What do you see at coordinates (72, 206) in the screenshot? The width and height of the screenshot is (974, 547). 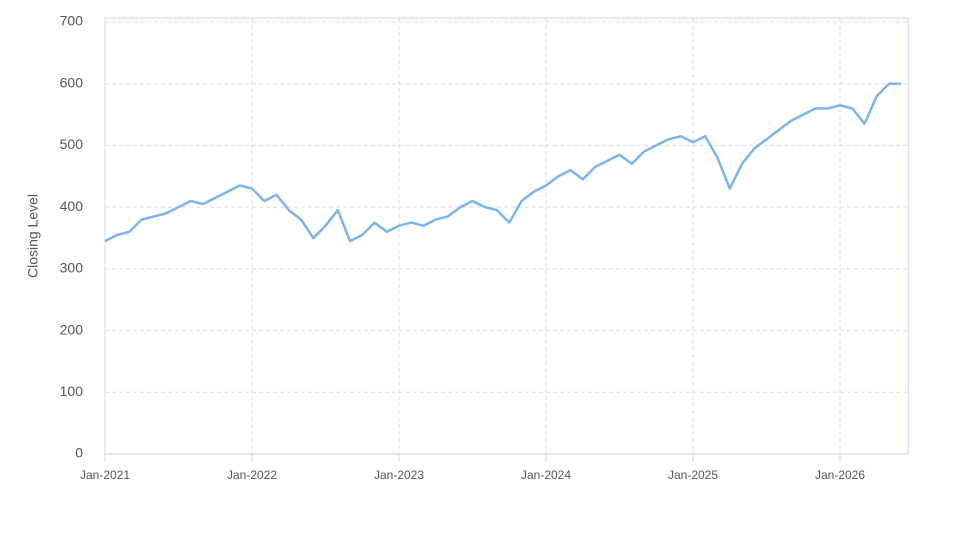 I see `y-tick-label: 400` at bounding box center [72, 206].